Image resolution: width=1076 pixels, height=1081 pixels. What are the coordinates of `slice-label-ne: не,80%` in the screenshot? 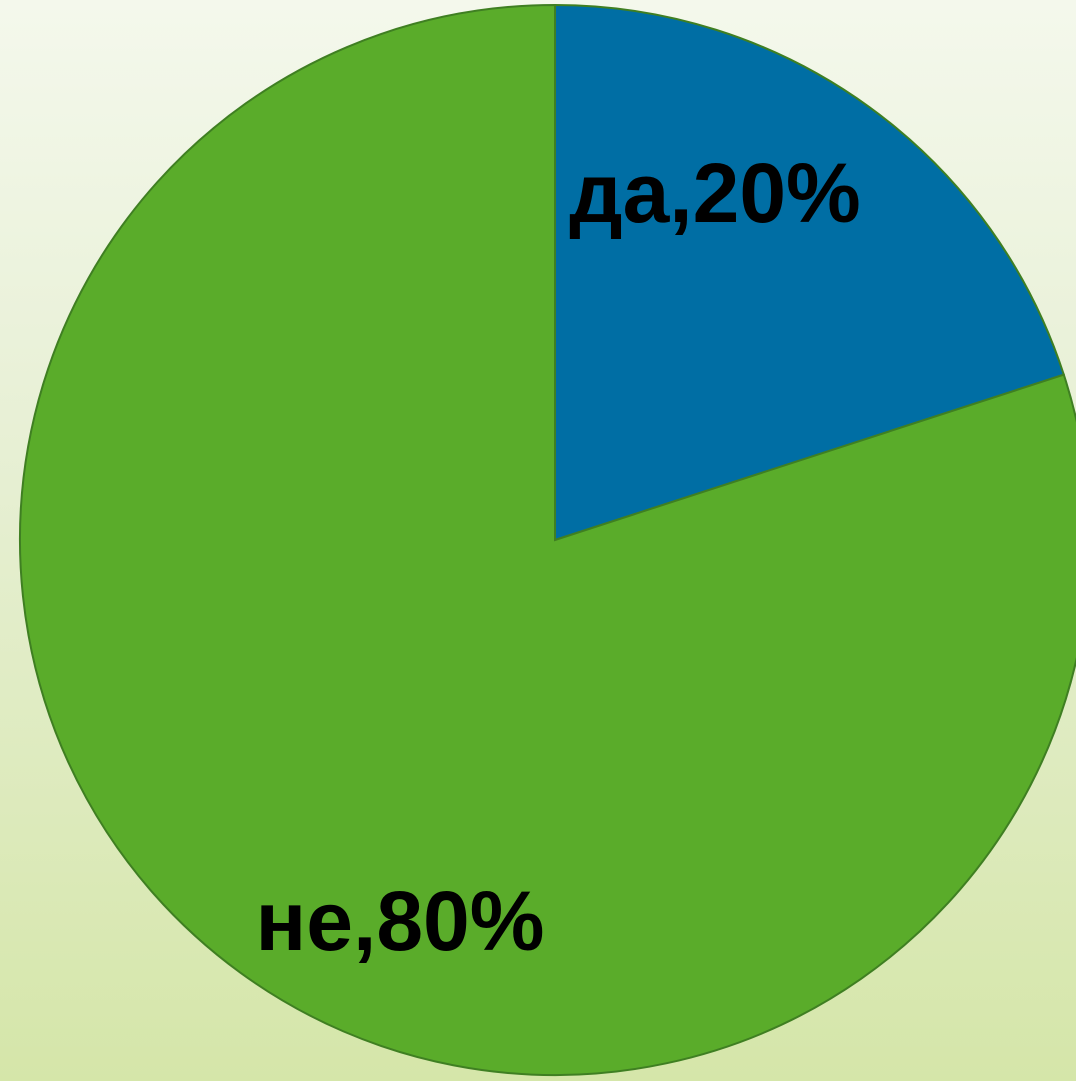 It's located at (400, 921).